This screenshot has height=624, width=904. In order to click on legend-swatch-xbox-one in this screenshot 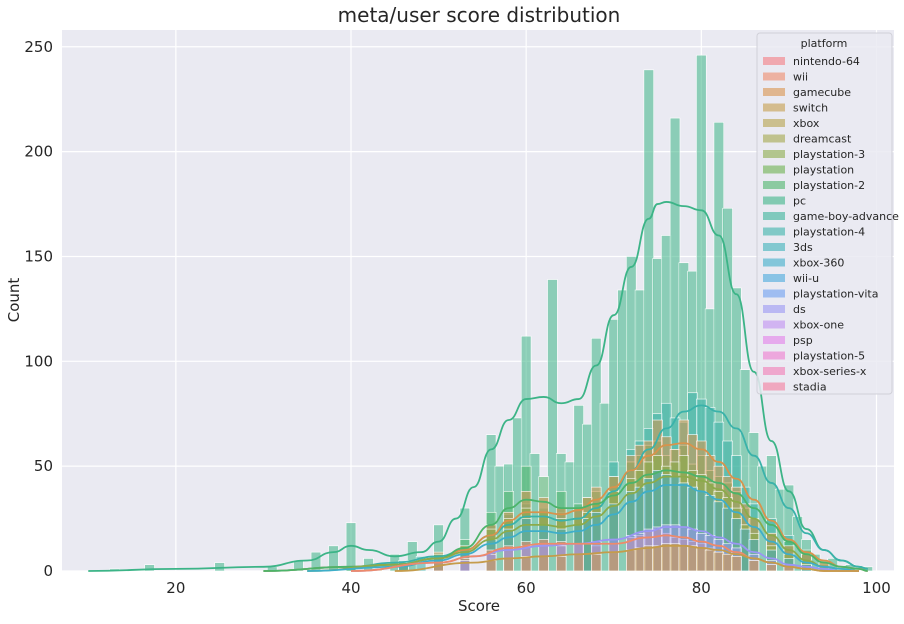, I will do `click(774, 324)`.